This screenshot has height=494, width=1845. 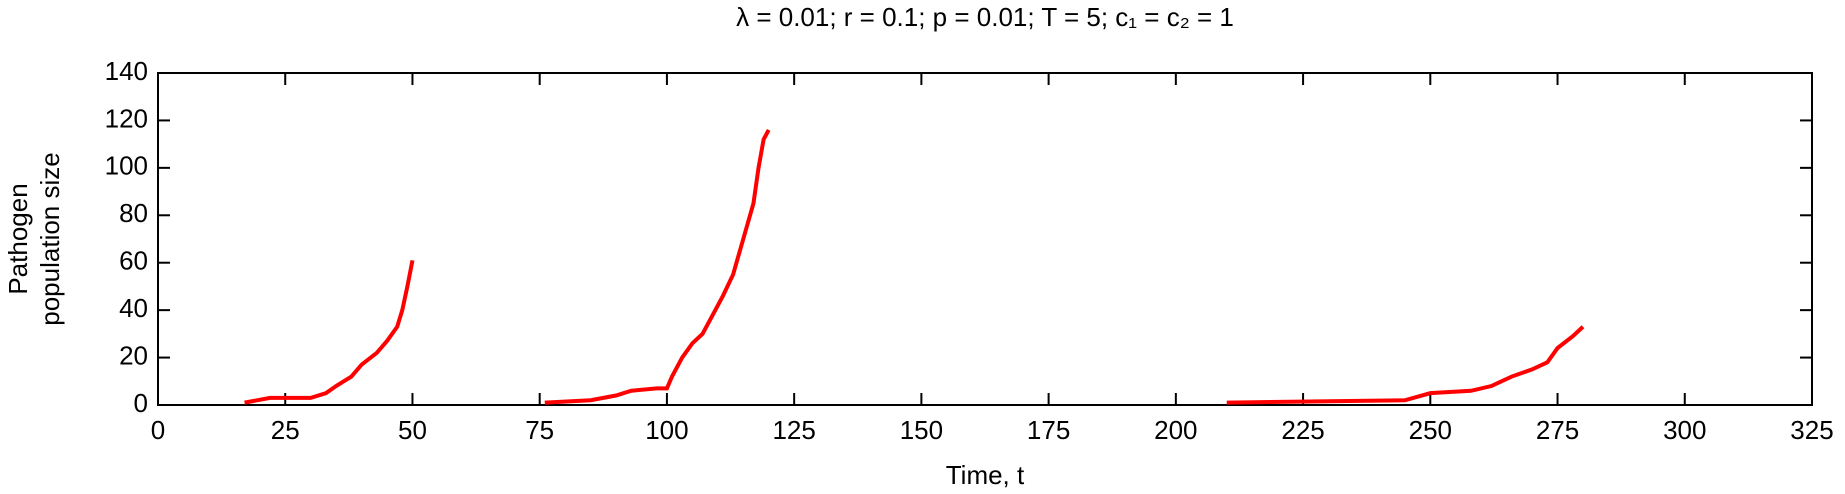 I want to click on x-tick-label: 125, so click(x=793, y=430).